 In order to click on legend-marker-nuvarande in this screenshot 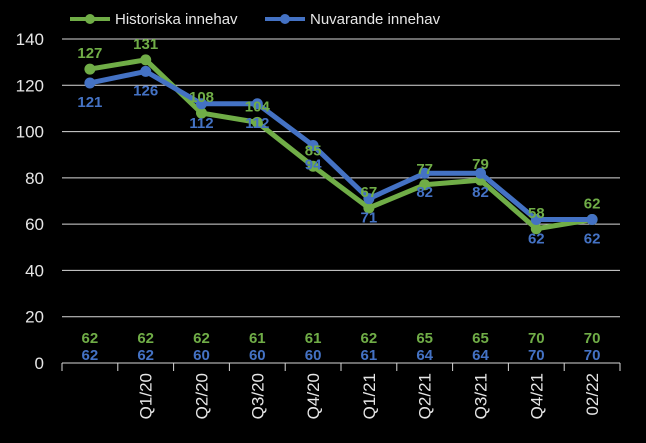, I will do `click(285, 19)`.